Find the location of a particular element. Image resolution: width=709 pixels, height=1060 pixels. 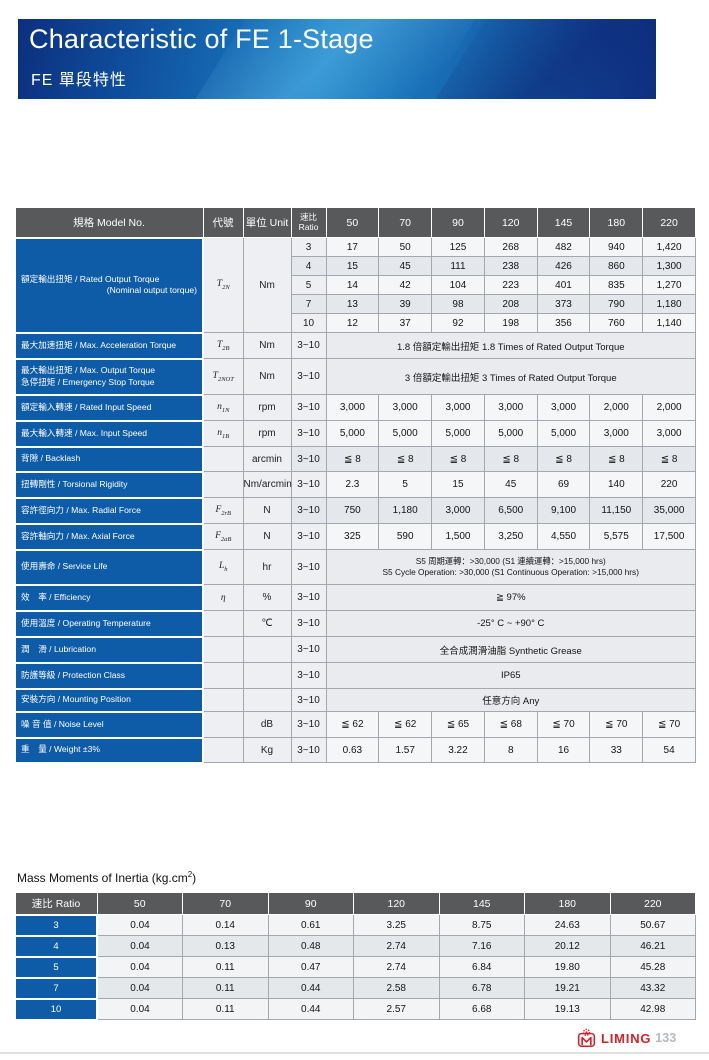

value-cell: 8.75 is located at coordinates (481, 925).